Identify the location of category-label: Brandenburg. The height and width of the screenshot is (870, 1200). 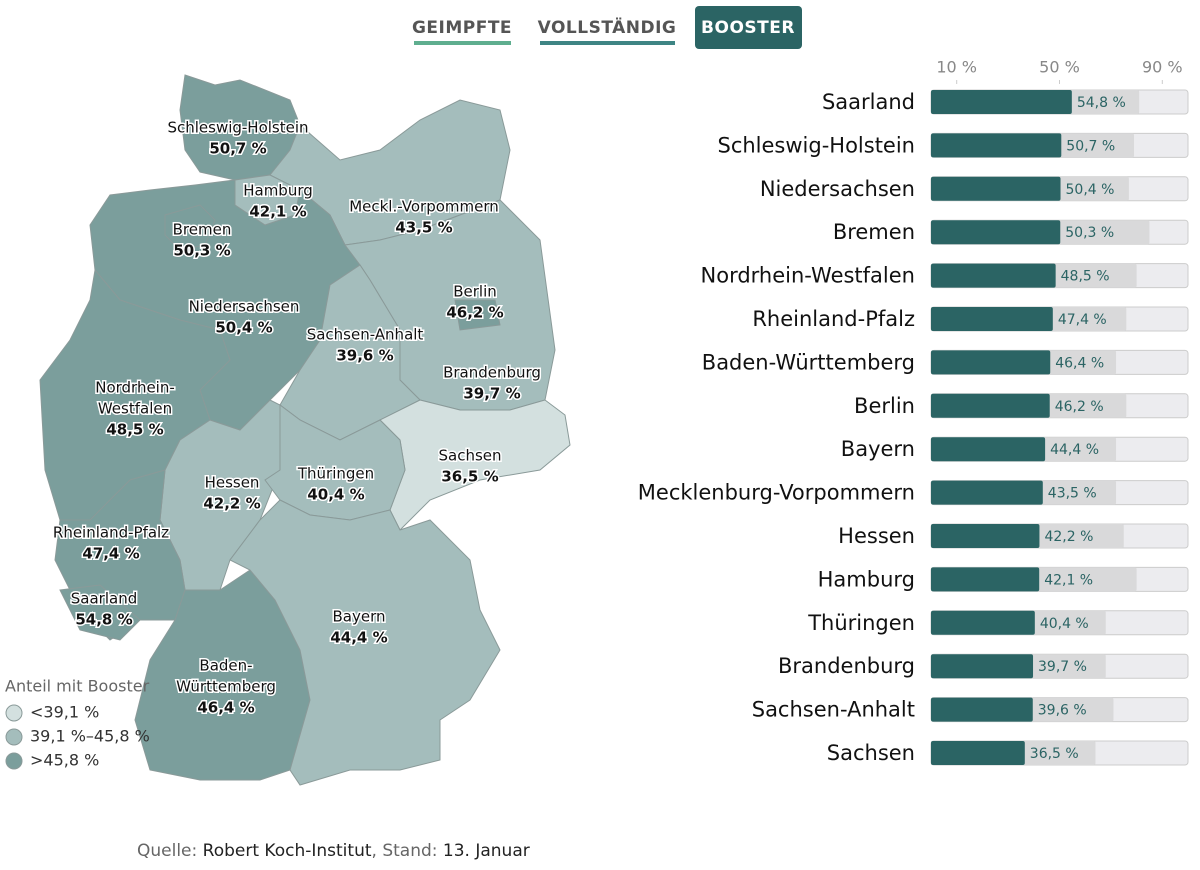
(846, 666).